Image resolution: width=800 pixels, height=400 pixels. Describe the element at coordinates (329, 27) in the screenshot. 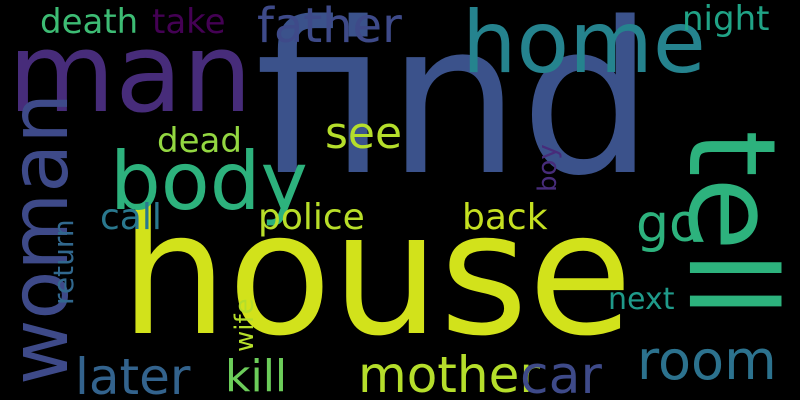

I see `word-father: father` at that location.